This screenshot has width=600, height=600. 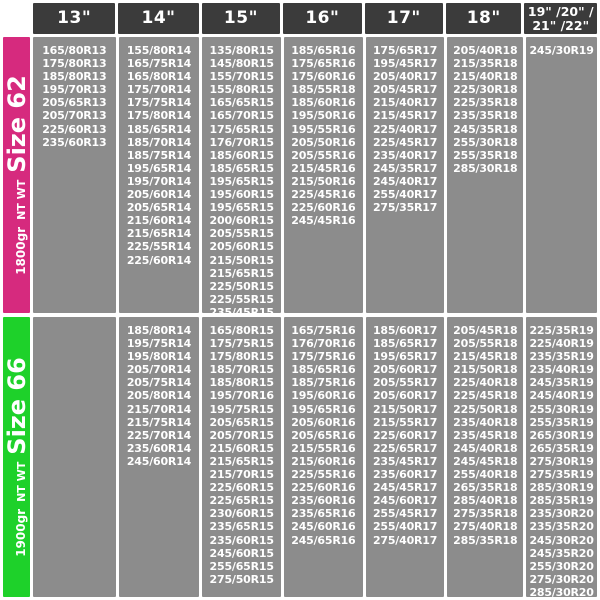 What do you see at coordinates (241, 299) in the screenshot?
I see `tire-size-entry: 225/55R15` at bounding box center [241, 299].